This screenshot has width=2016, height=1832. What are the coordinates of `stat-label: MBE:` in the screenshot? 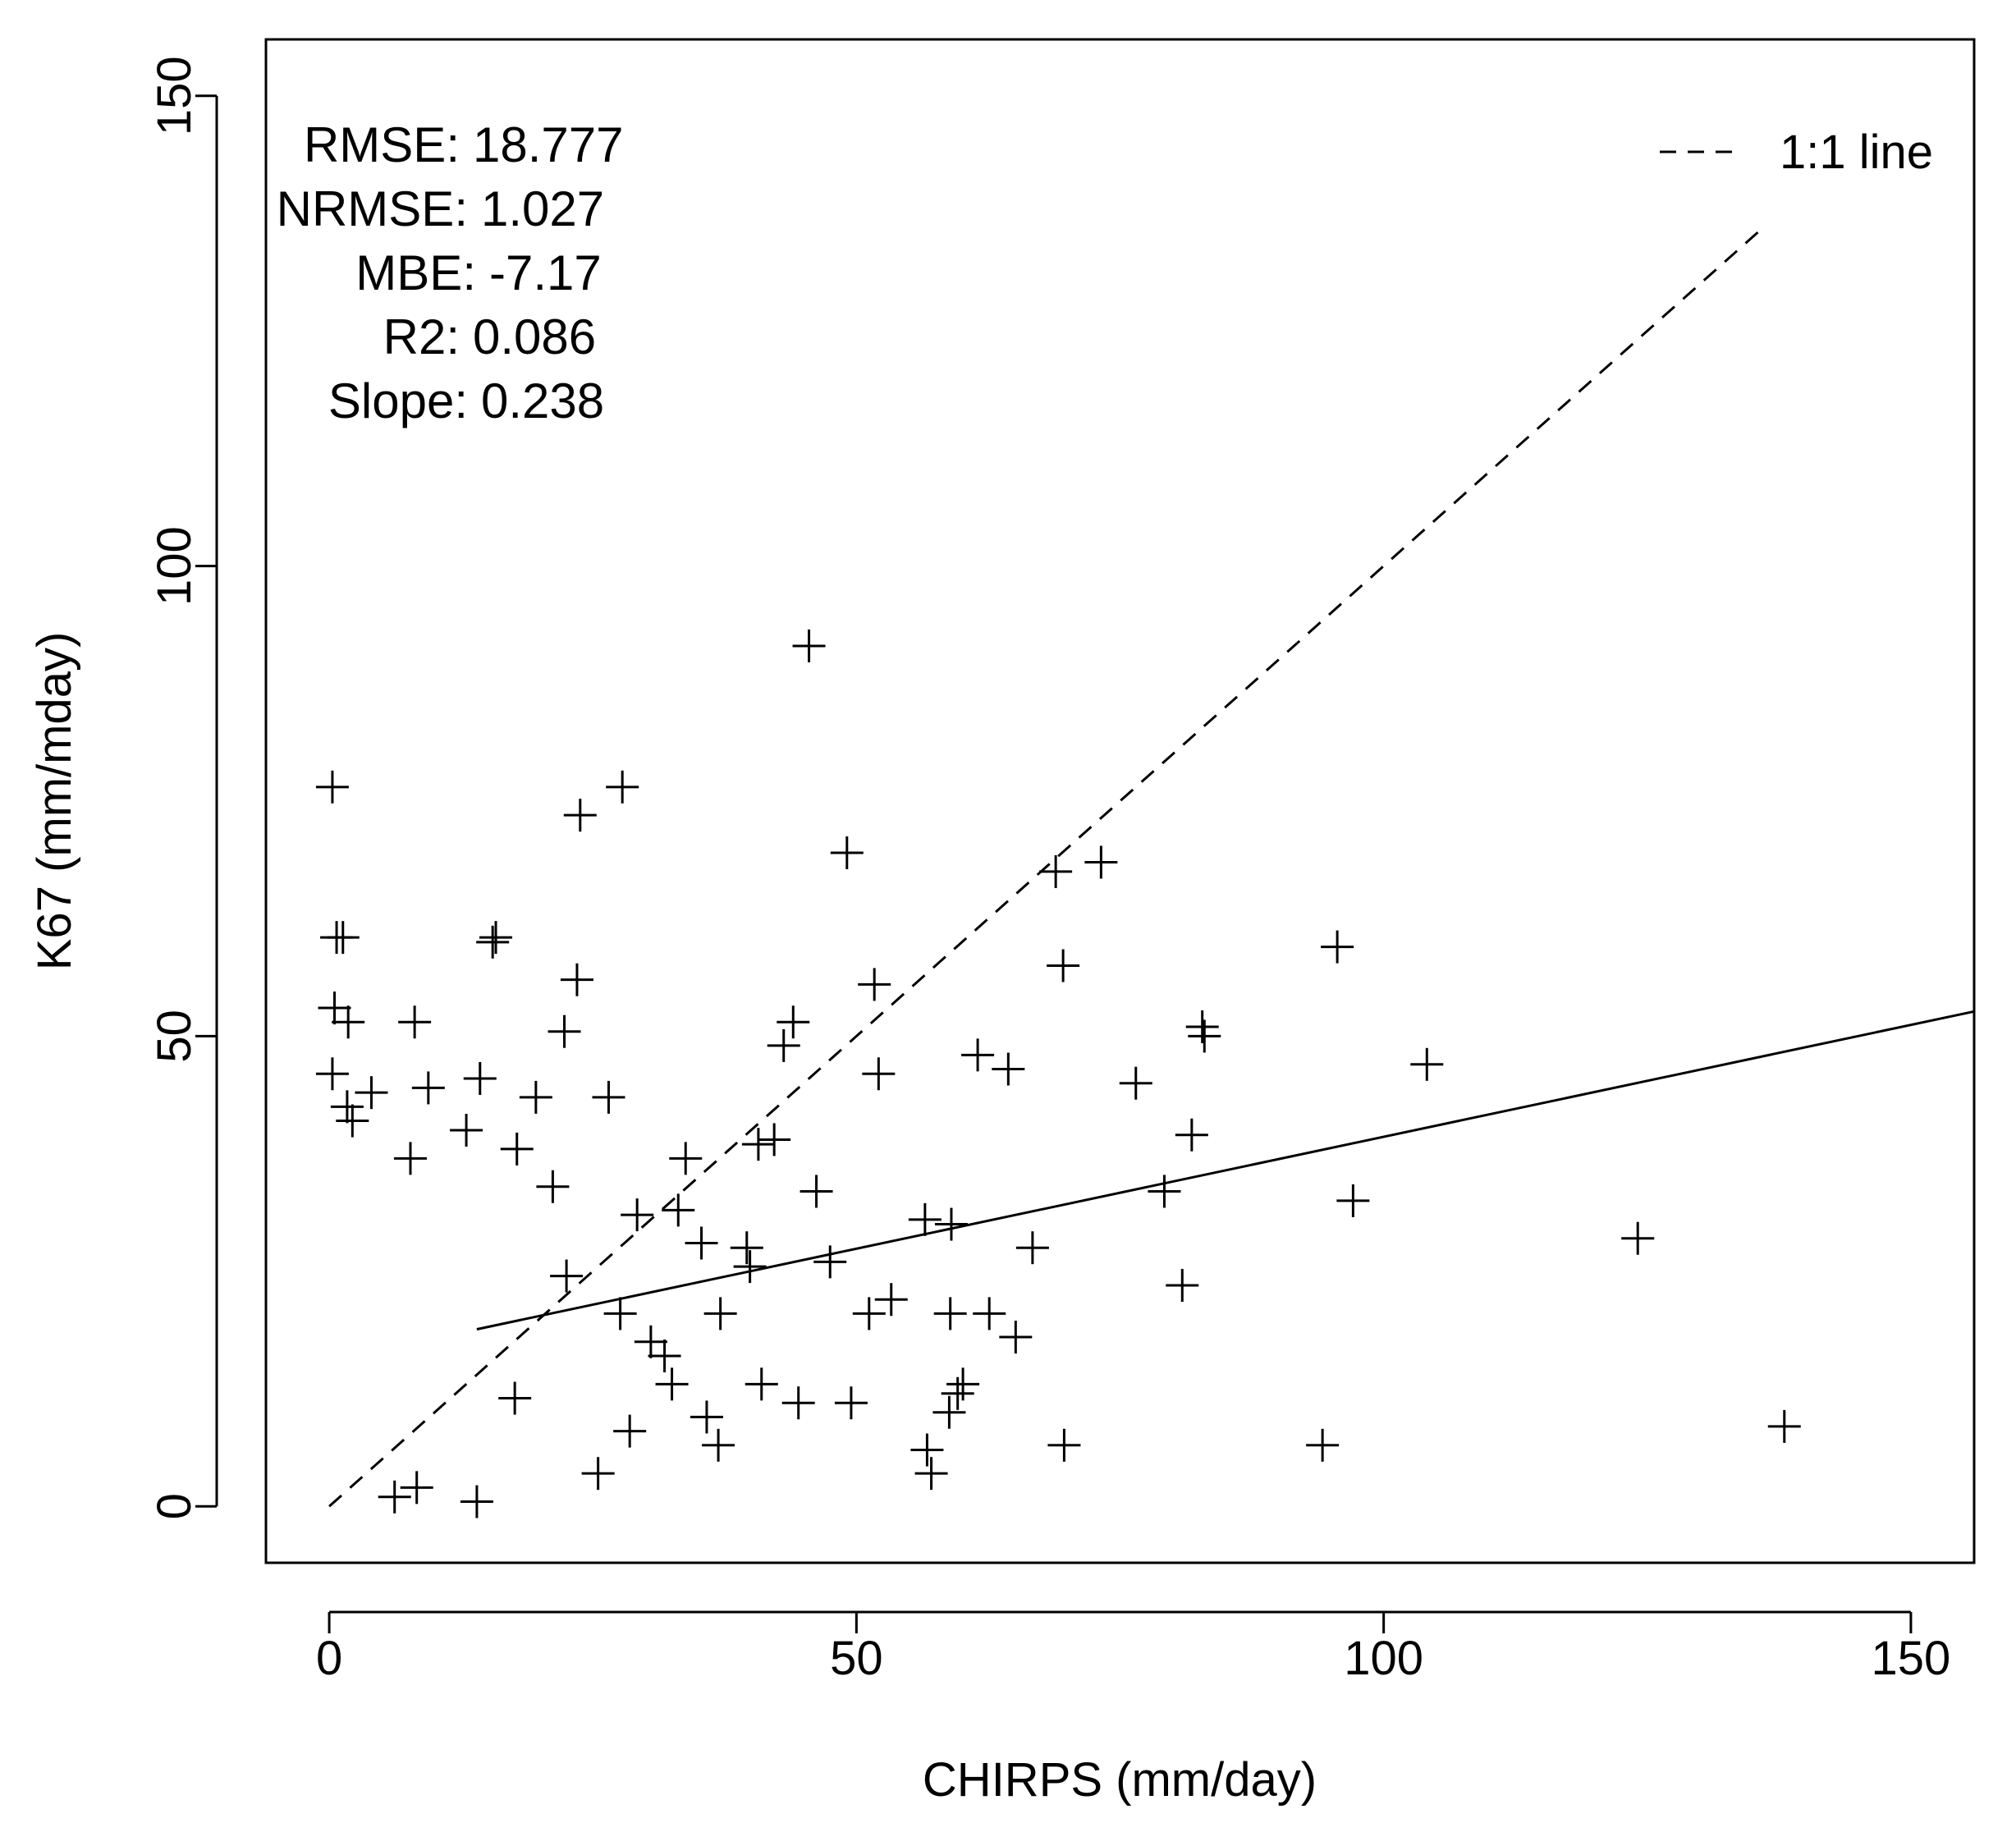 It's located at (415, 272).